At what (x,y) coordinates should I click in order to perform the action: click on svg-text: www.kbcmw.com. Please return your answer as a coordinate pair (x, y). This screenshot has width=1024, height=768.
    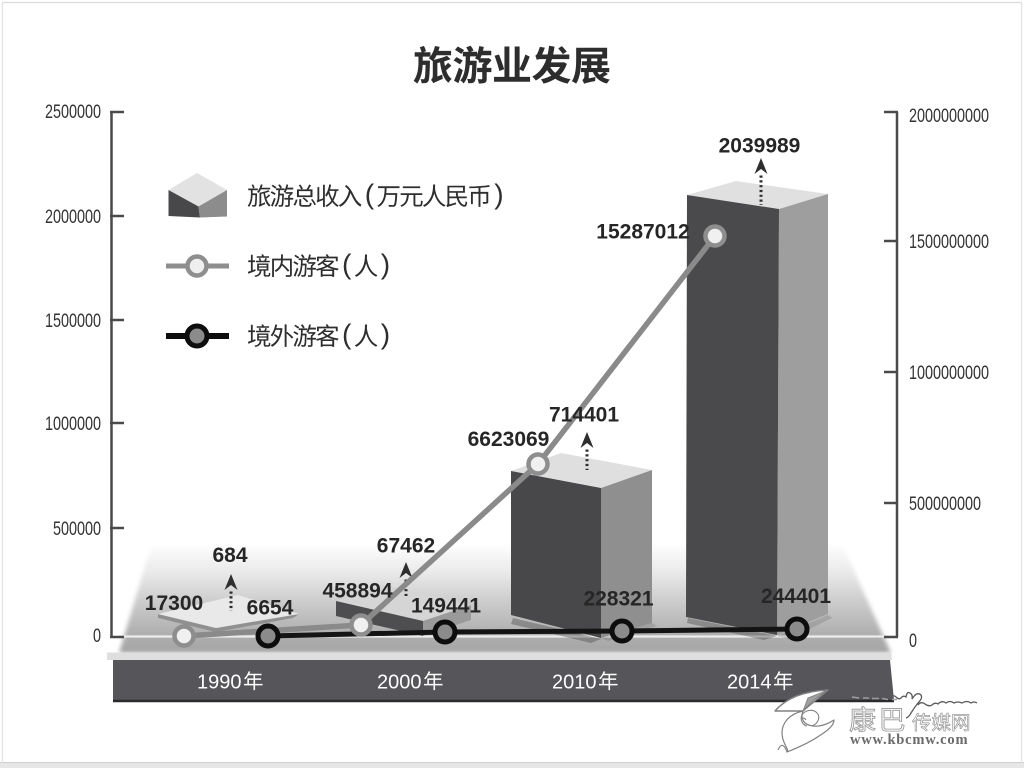
    Looking at the image, I should click on (909, 740).